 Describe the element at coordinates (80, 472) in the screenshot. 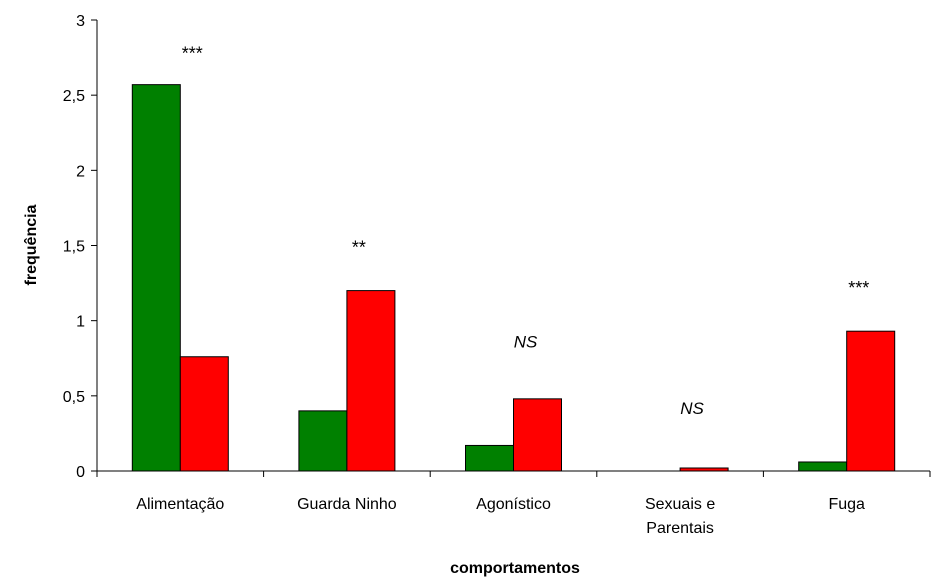

I see `y-tick-label: 0` at that location.